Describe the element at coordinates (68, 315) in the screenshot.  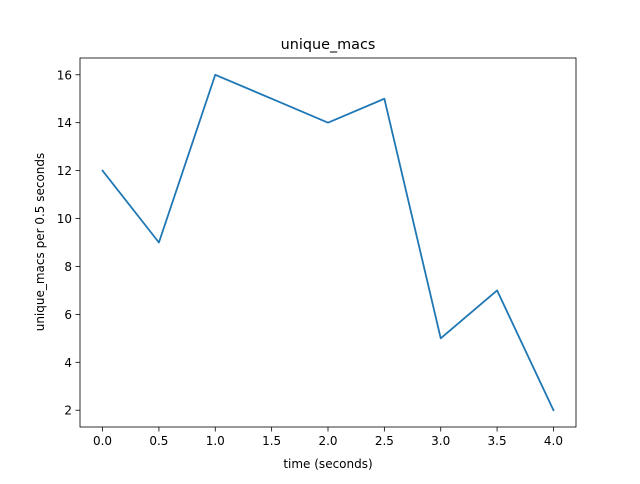
I see `y-tick-label: 6` at that location.